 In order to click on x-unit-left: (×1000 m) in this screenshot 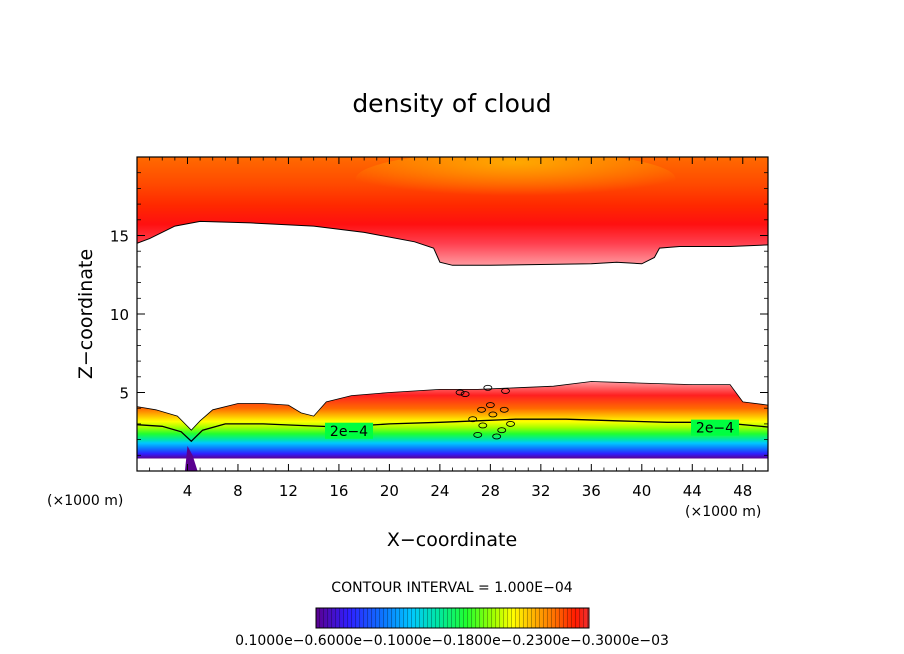, I will do `click(85, 501)`.